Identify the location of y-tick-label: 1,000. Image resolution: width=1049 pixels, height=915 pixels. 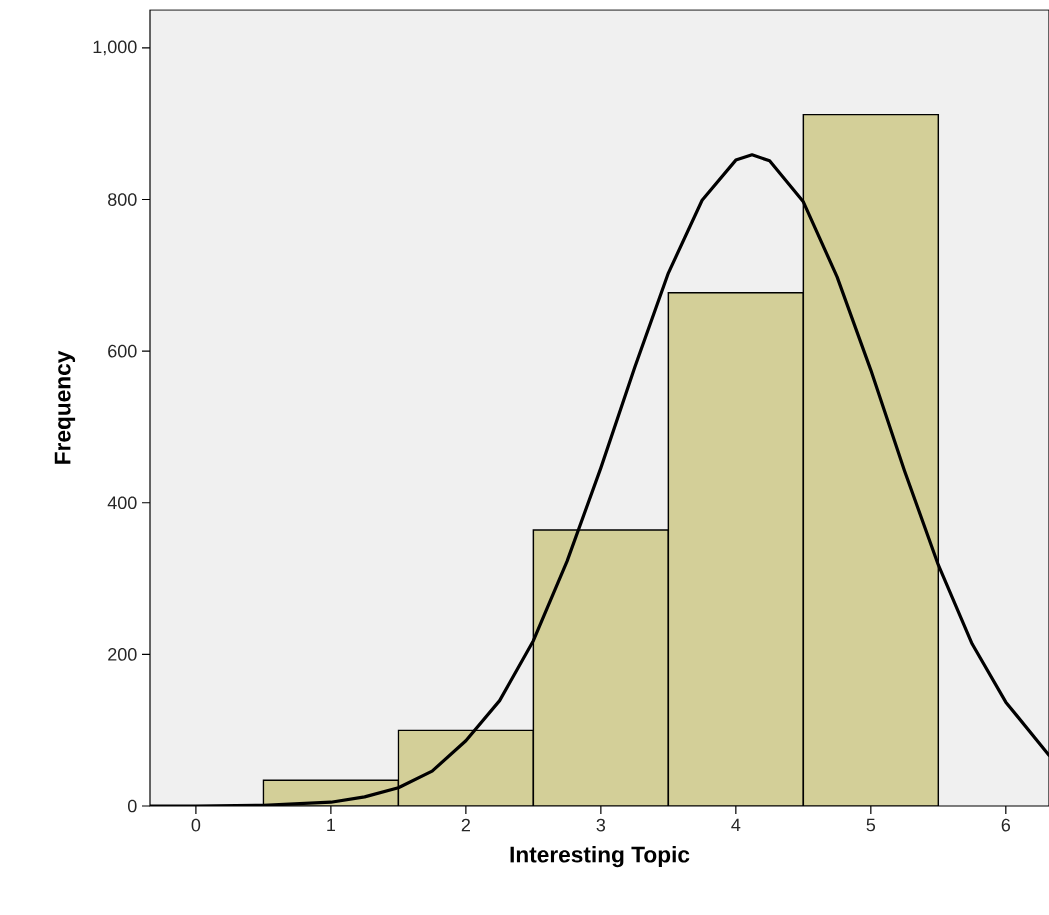
(115, 48).